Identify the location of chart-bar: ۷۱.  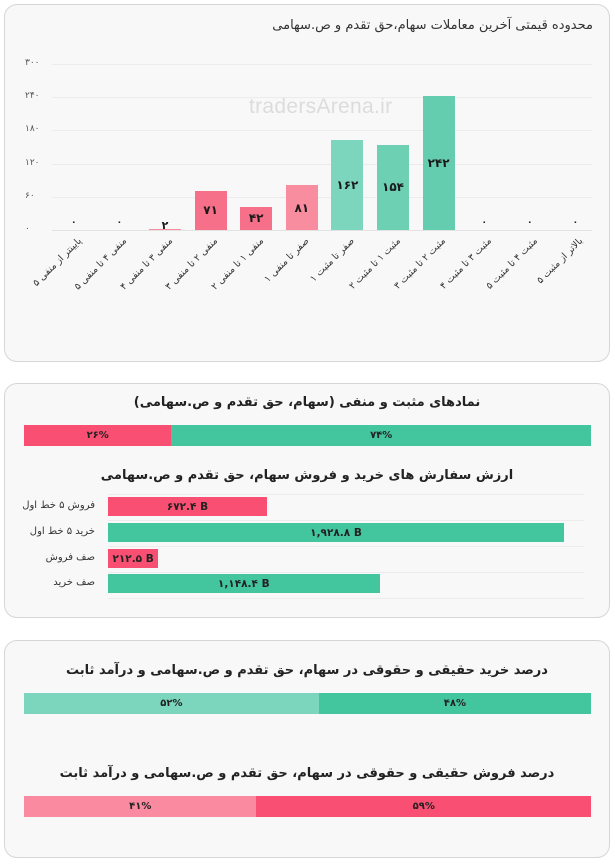
(210, 210).